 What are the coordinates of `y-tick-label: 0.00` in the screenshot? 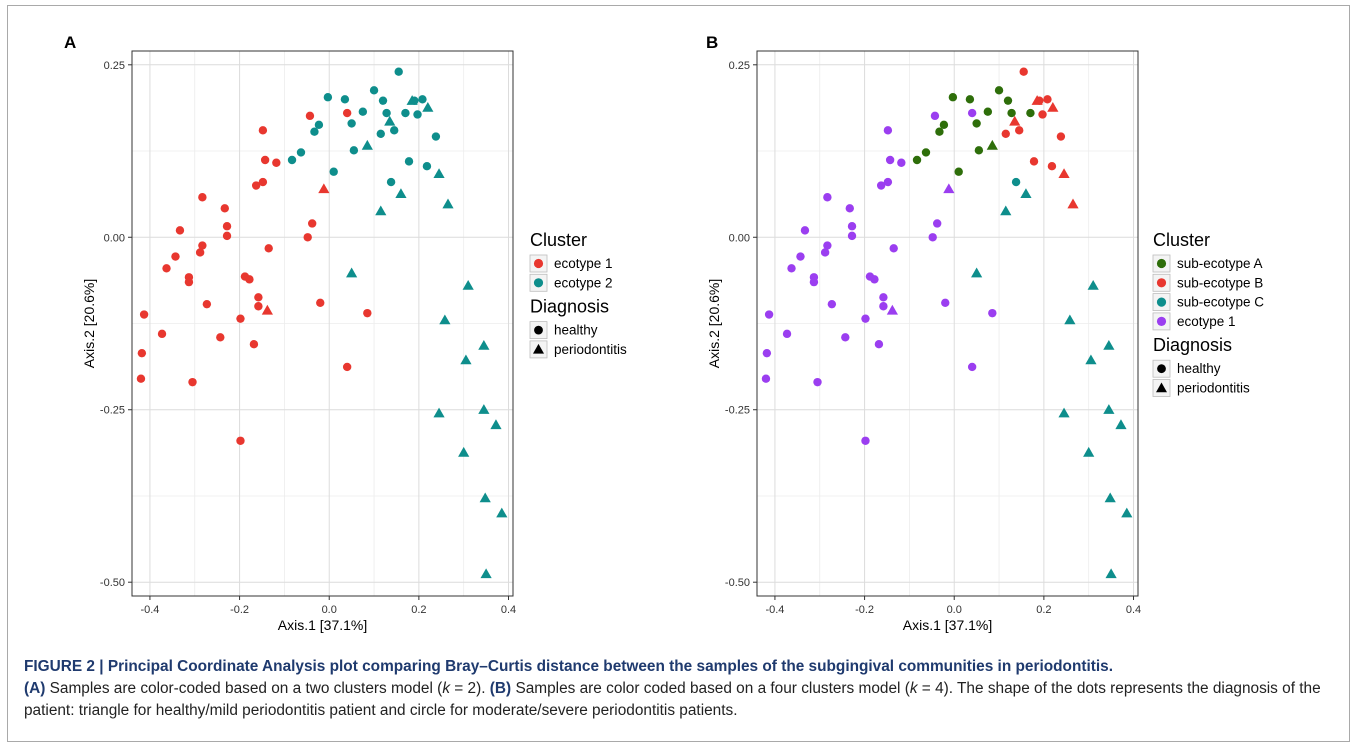 It's located at (739, 238).